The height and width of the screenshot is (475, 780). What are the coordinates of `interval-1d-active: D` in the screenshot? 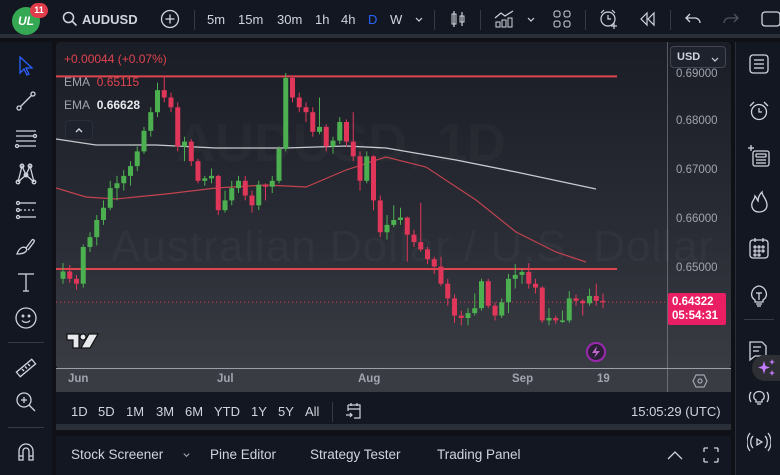 It's located at (373, 19).